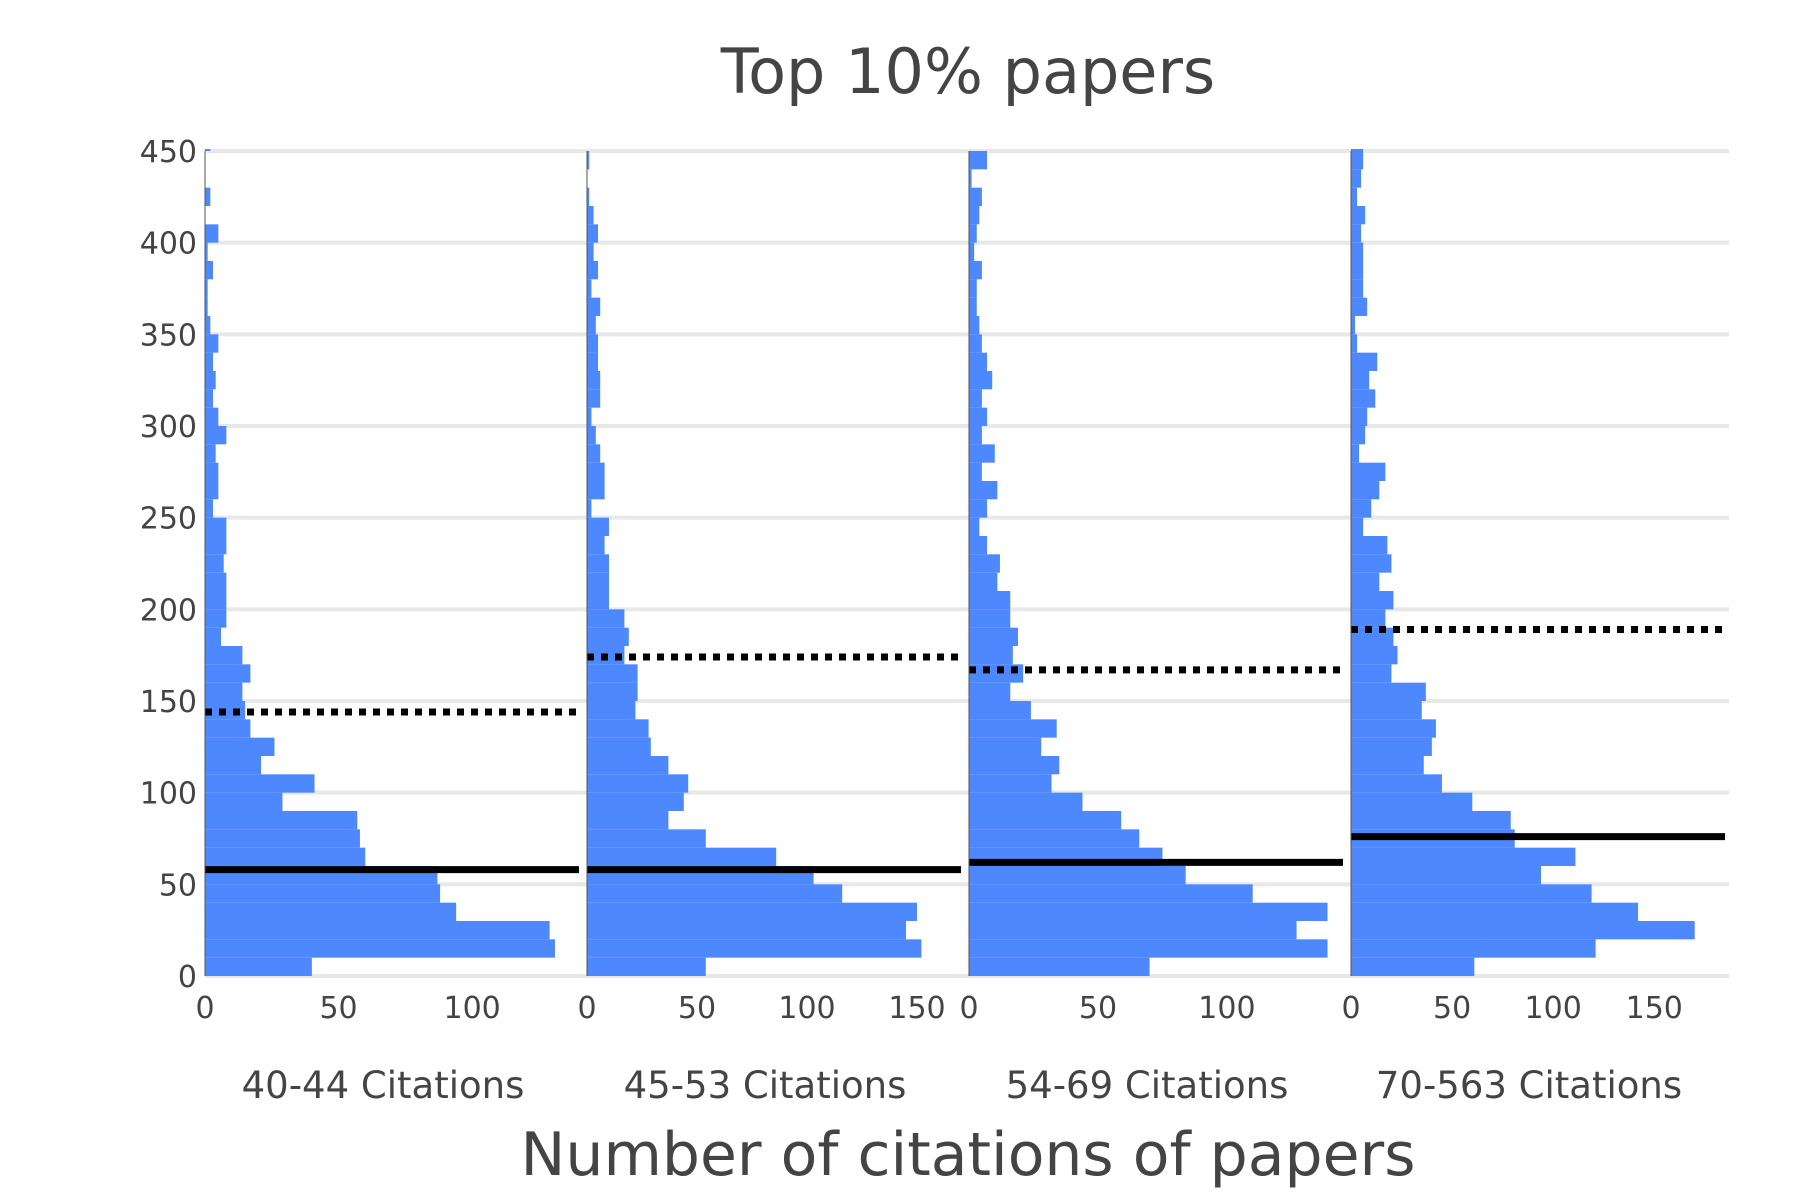 This screenshot has width=1800, height=1200. What do you see at coordinates (168, 519) in the screenshot?
I see `y-tick-label-250: 250` at bounding box center [168, 519].